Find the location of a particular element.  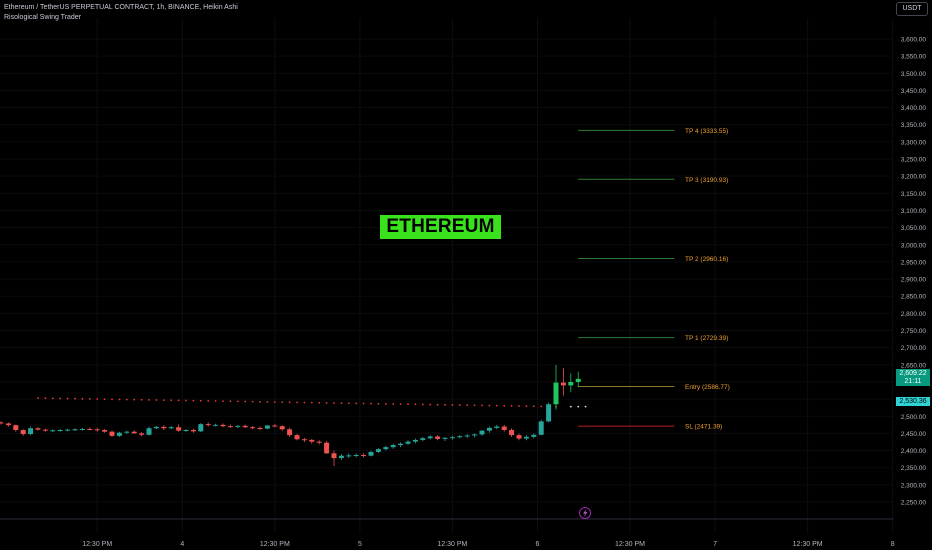

indicator-name: Risological Swing Trader is located at coordinates (43, 17).